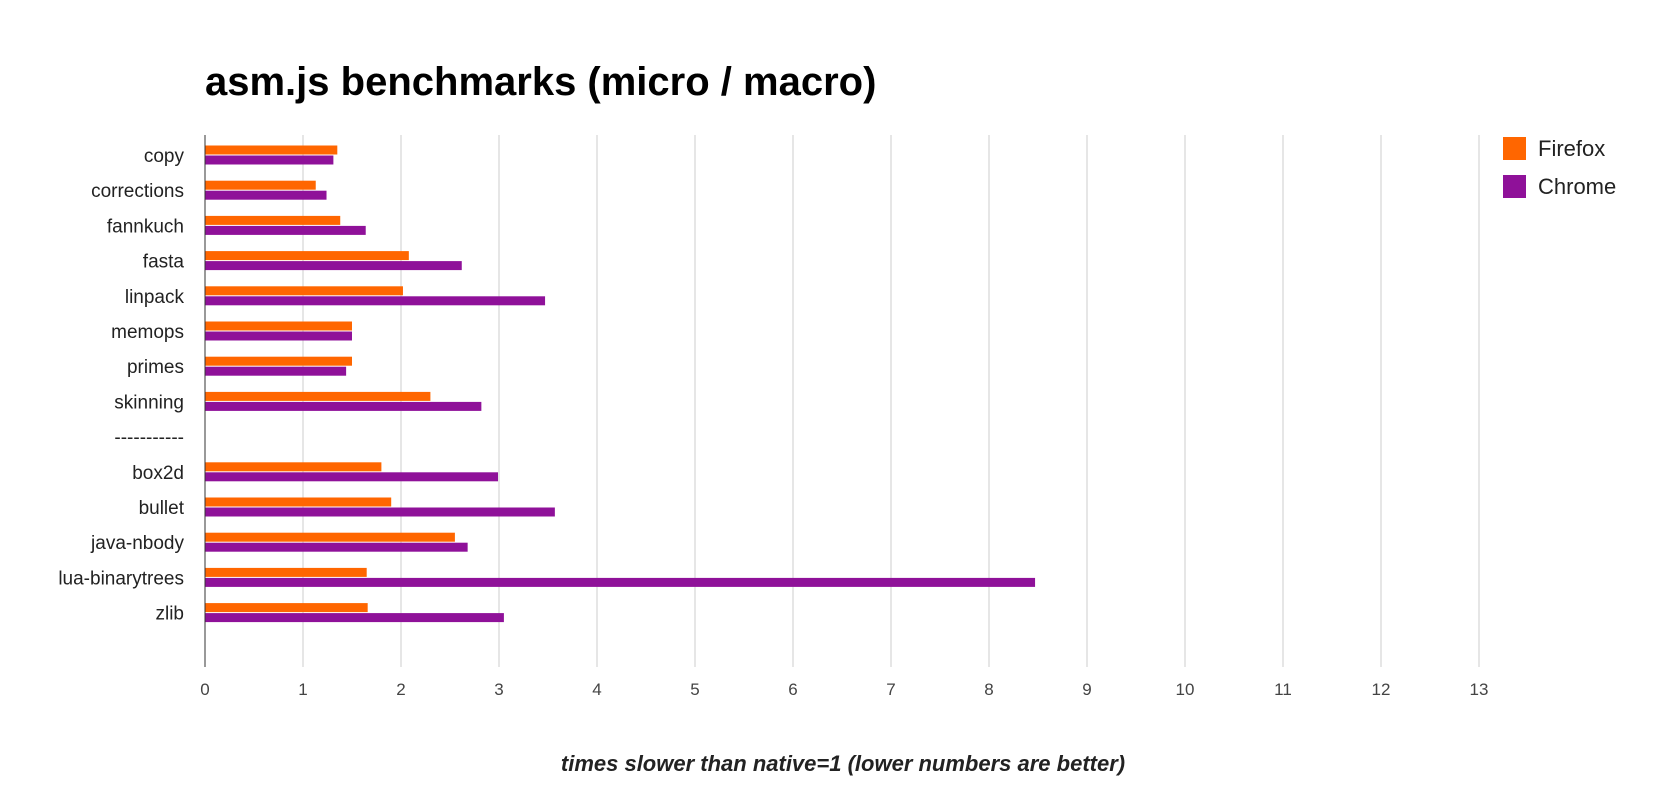 The image size is (1659, 811). What do you see at coordinates (307, 256) in the screenshot?
I see `bar-firefox-fasta` at bounding box center [307, 256].